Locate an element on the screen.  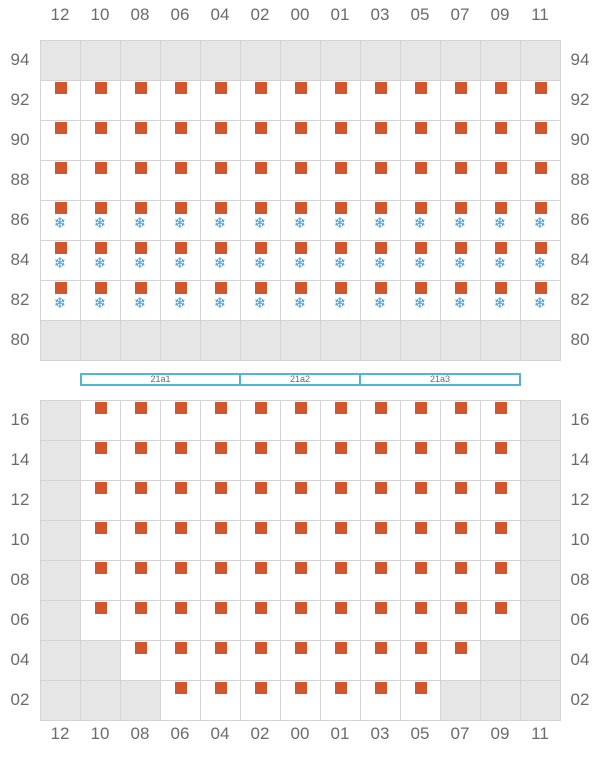
hatch-cover-21a1: 21a1 is located at coordinates (160, 379).